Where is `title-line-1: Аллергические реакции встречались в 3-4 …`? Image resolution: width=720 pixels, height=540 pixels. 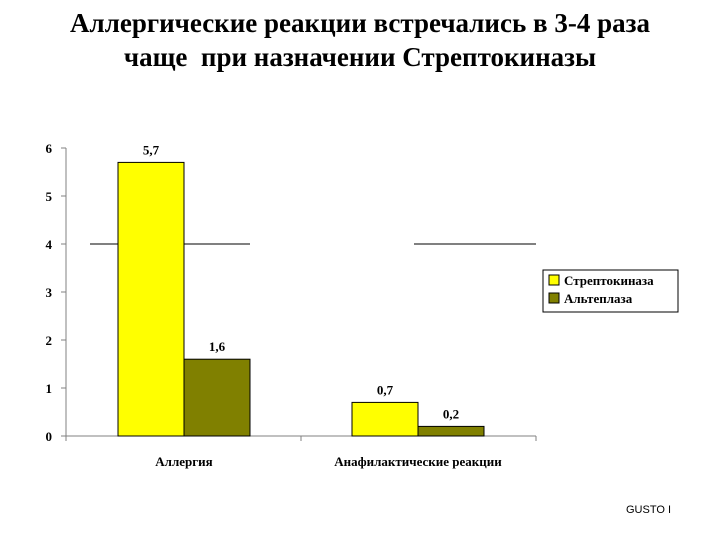 title-line-1: Аллергические реакции встречались в 3-4 … is located at coordinates (360, 23).